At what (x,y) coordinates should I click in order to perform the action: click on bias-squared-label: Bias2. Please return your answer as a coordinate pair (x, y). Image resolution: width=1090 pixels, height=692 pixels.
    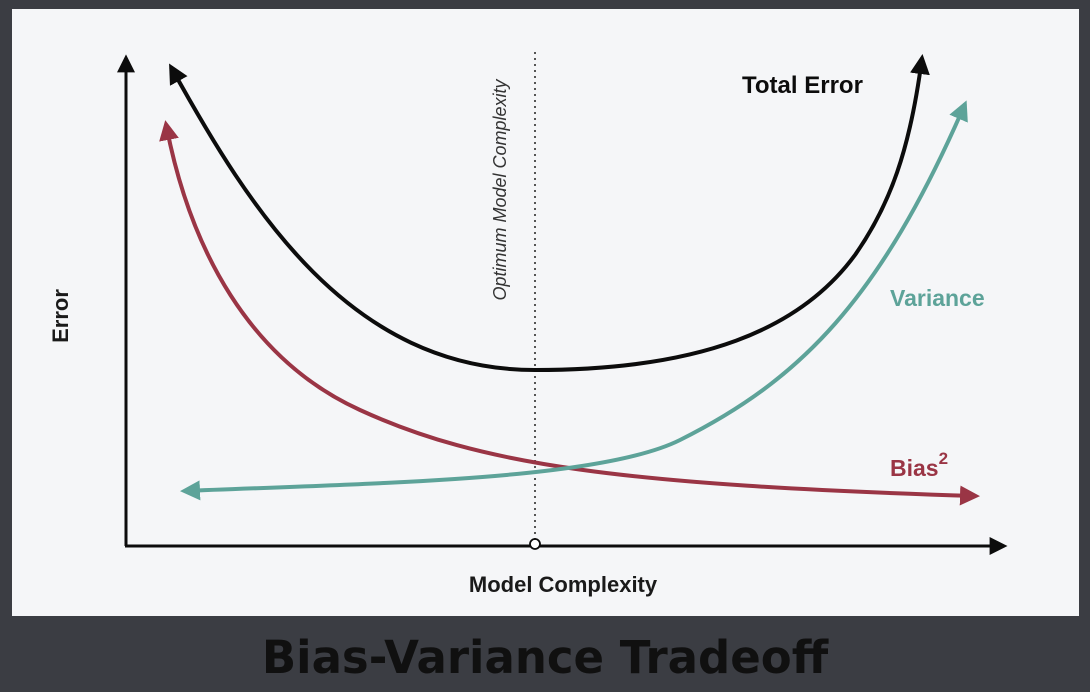
    Looking at the image, I should click on (919, 465).